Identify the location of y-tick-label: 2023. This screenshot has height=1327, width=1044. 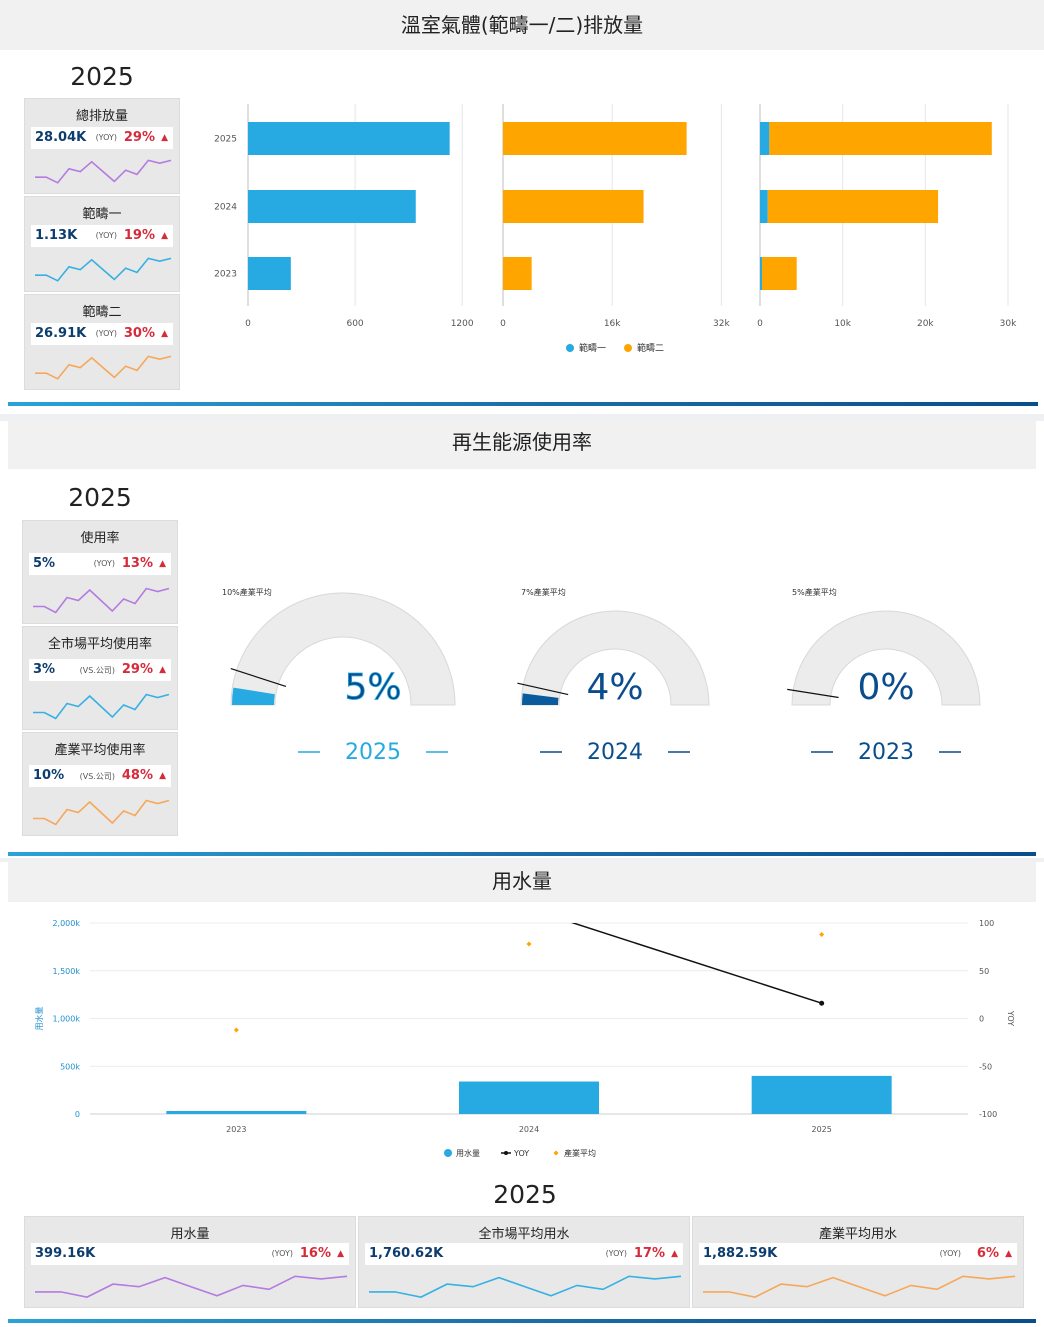
(225, 275).